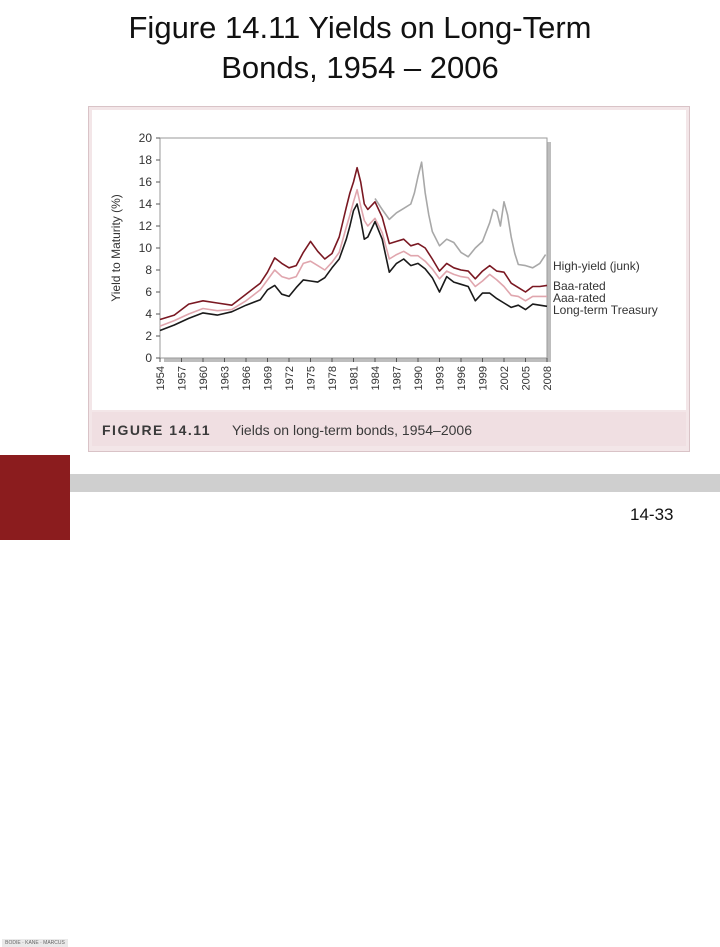 The width and height of the screenshot is (720, 947). Describe the element at coordinates (360, 27) in the screenshot. I see `slide-title-line1: Figure 14.11 Yields on Long-Term` at that location.